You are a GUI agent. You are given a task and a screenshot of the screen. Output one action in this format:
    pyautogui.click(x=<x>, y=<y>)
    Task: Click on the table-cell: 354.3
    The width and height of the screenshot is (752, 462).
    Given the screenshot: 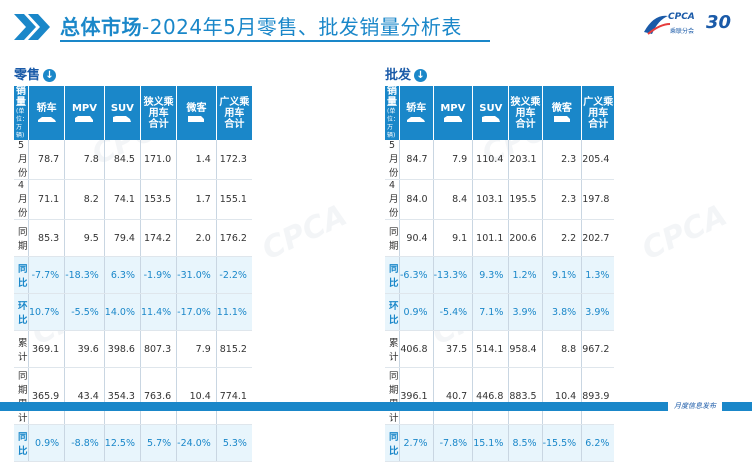 What is the action you would take?
    pyautogui.click(x=122, y=396)
    